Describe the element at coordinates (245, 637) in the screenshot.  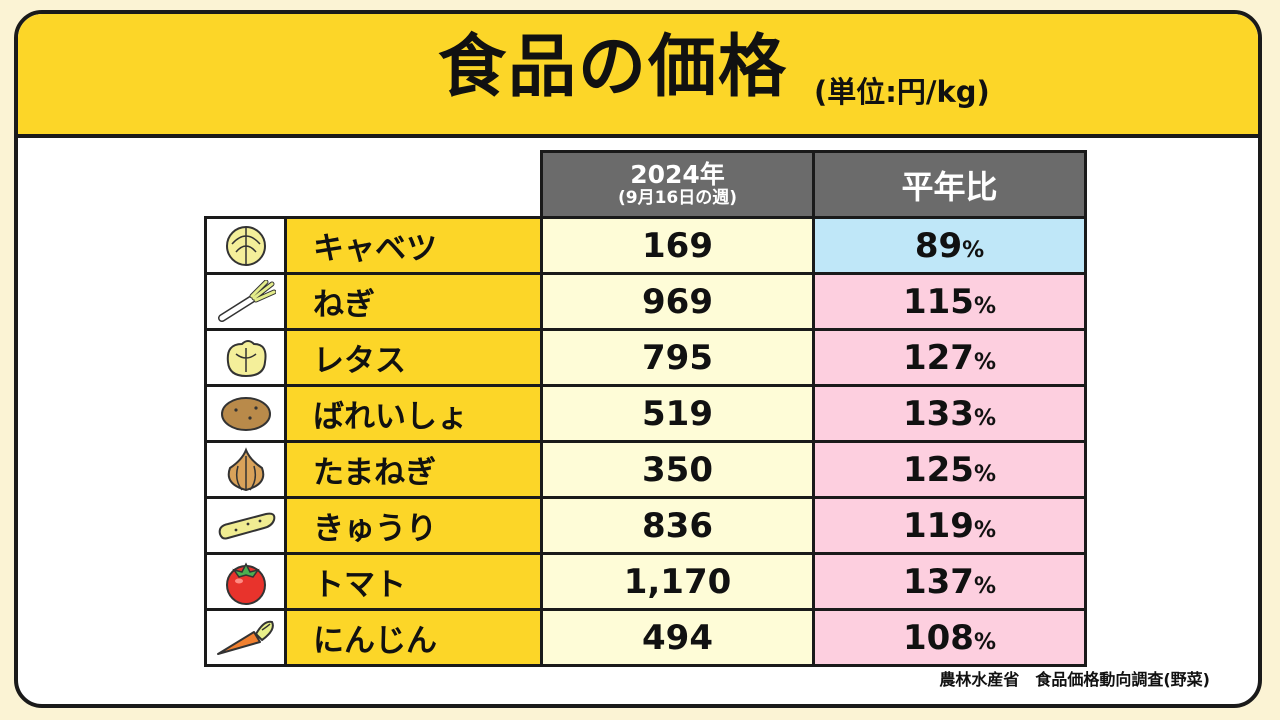
I see `carrot-icon` at that location.